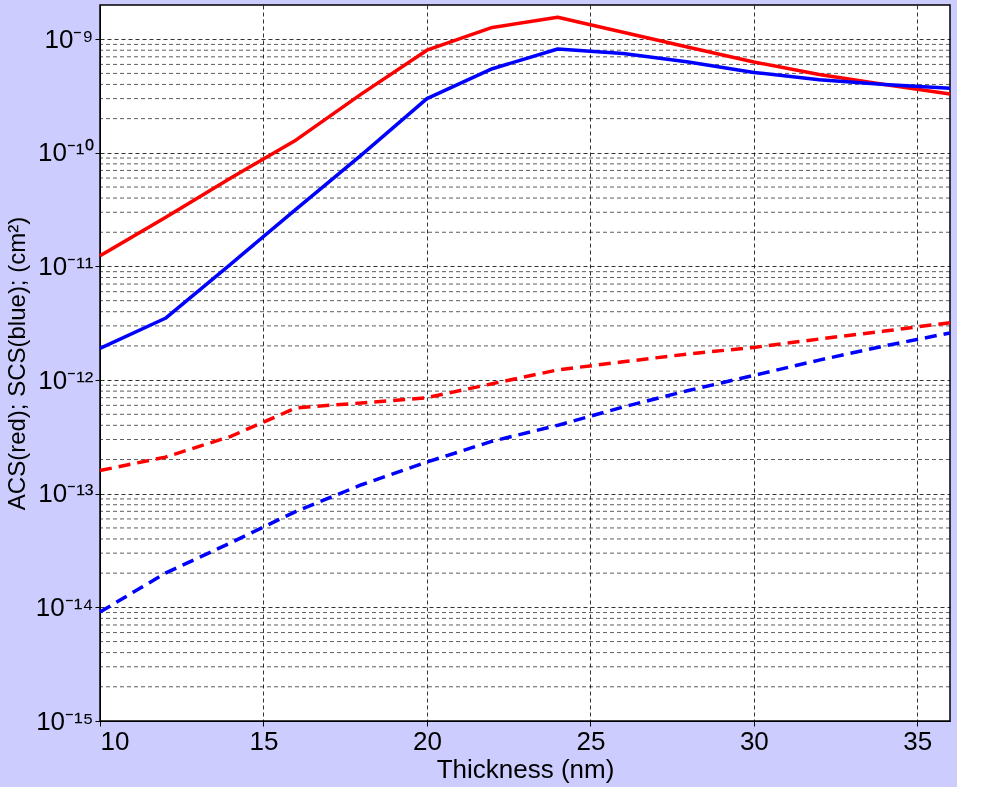  I want to click on y-tick-label: 10⁻¹⁰, so click(65, 152).